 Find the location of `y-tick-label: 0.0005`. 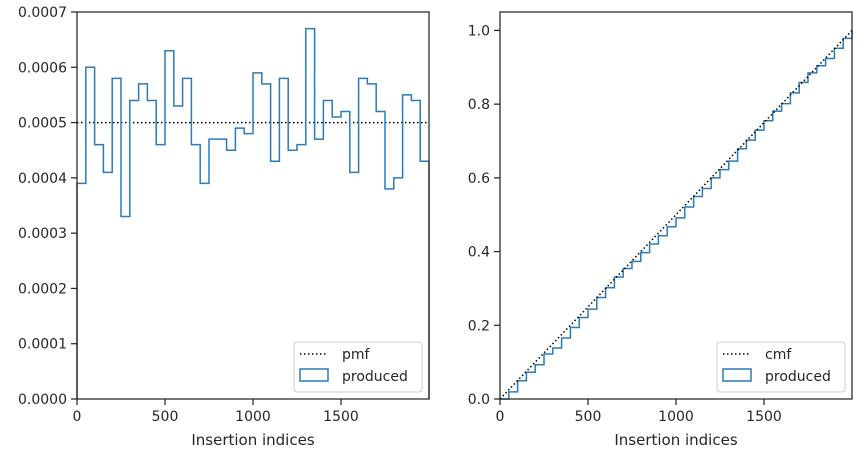

y-tick-label: 0.0005 is located at coordinates (42, 124).